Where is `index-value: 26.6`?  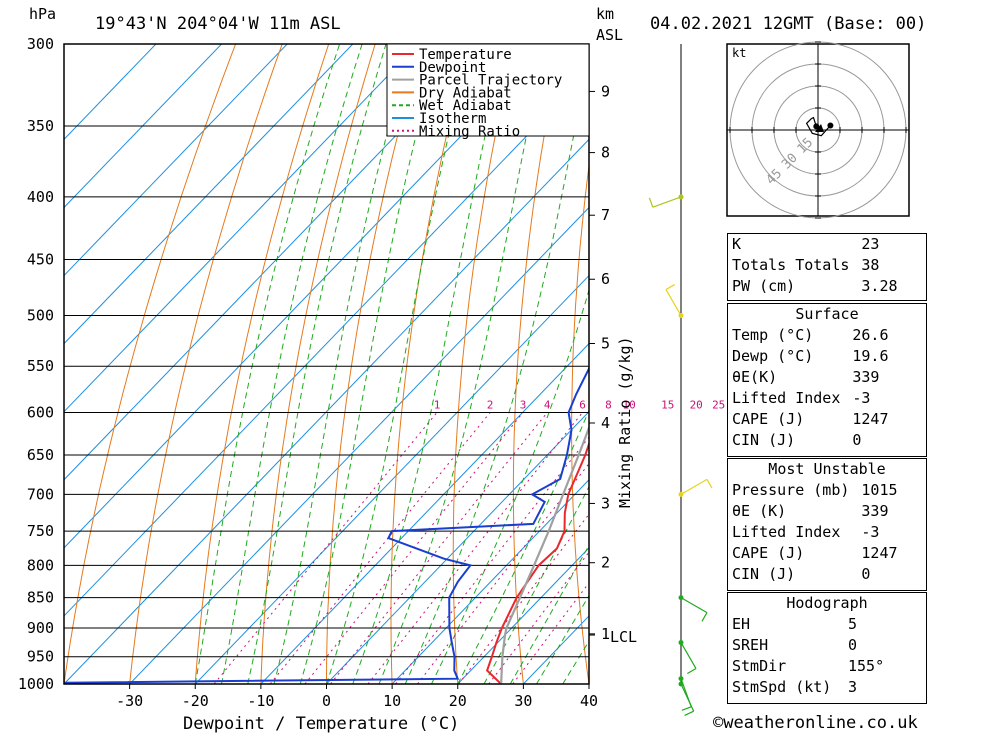 index-value: 26.6 is located at coordinates (870, 335).